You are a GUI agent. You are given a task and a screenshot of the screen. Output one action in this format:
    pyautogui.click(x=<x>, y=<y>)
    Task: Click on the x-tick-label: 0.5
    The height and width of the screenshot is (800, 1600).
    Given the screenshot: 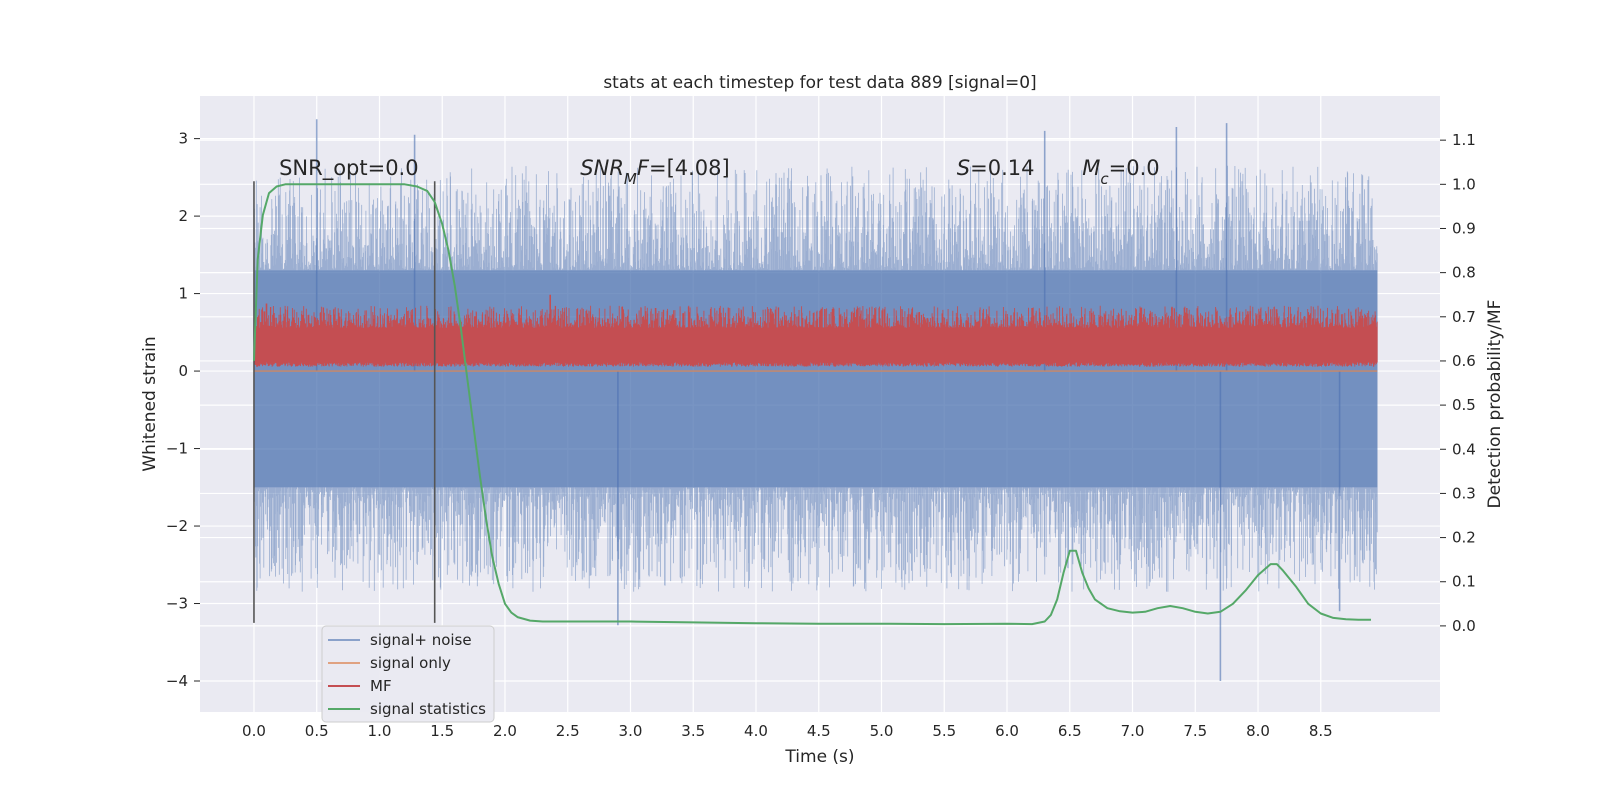 What is the action you would take?
    pyautogui.click(x=317, y=731)
    